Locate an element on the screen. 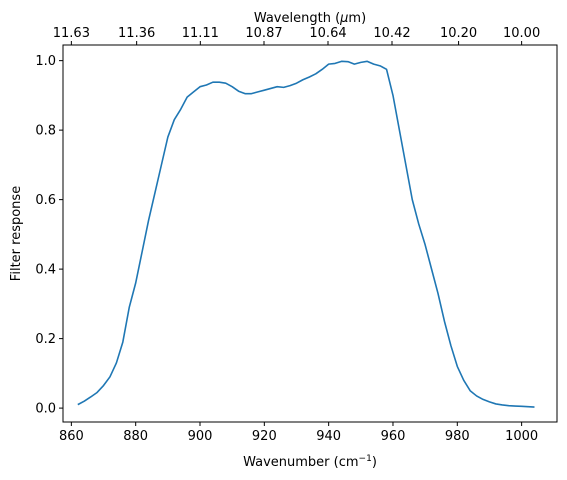 Image resolution: width=567 pixels, height=480 pixels. y-tick-label: 0.8 is located at coordinates (45, 131).